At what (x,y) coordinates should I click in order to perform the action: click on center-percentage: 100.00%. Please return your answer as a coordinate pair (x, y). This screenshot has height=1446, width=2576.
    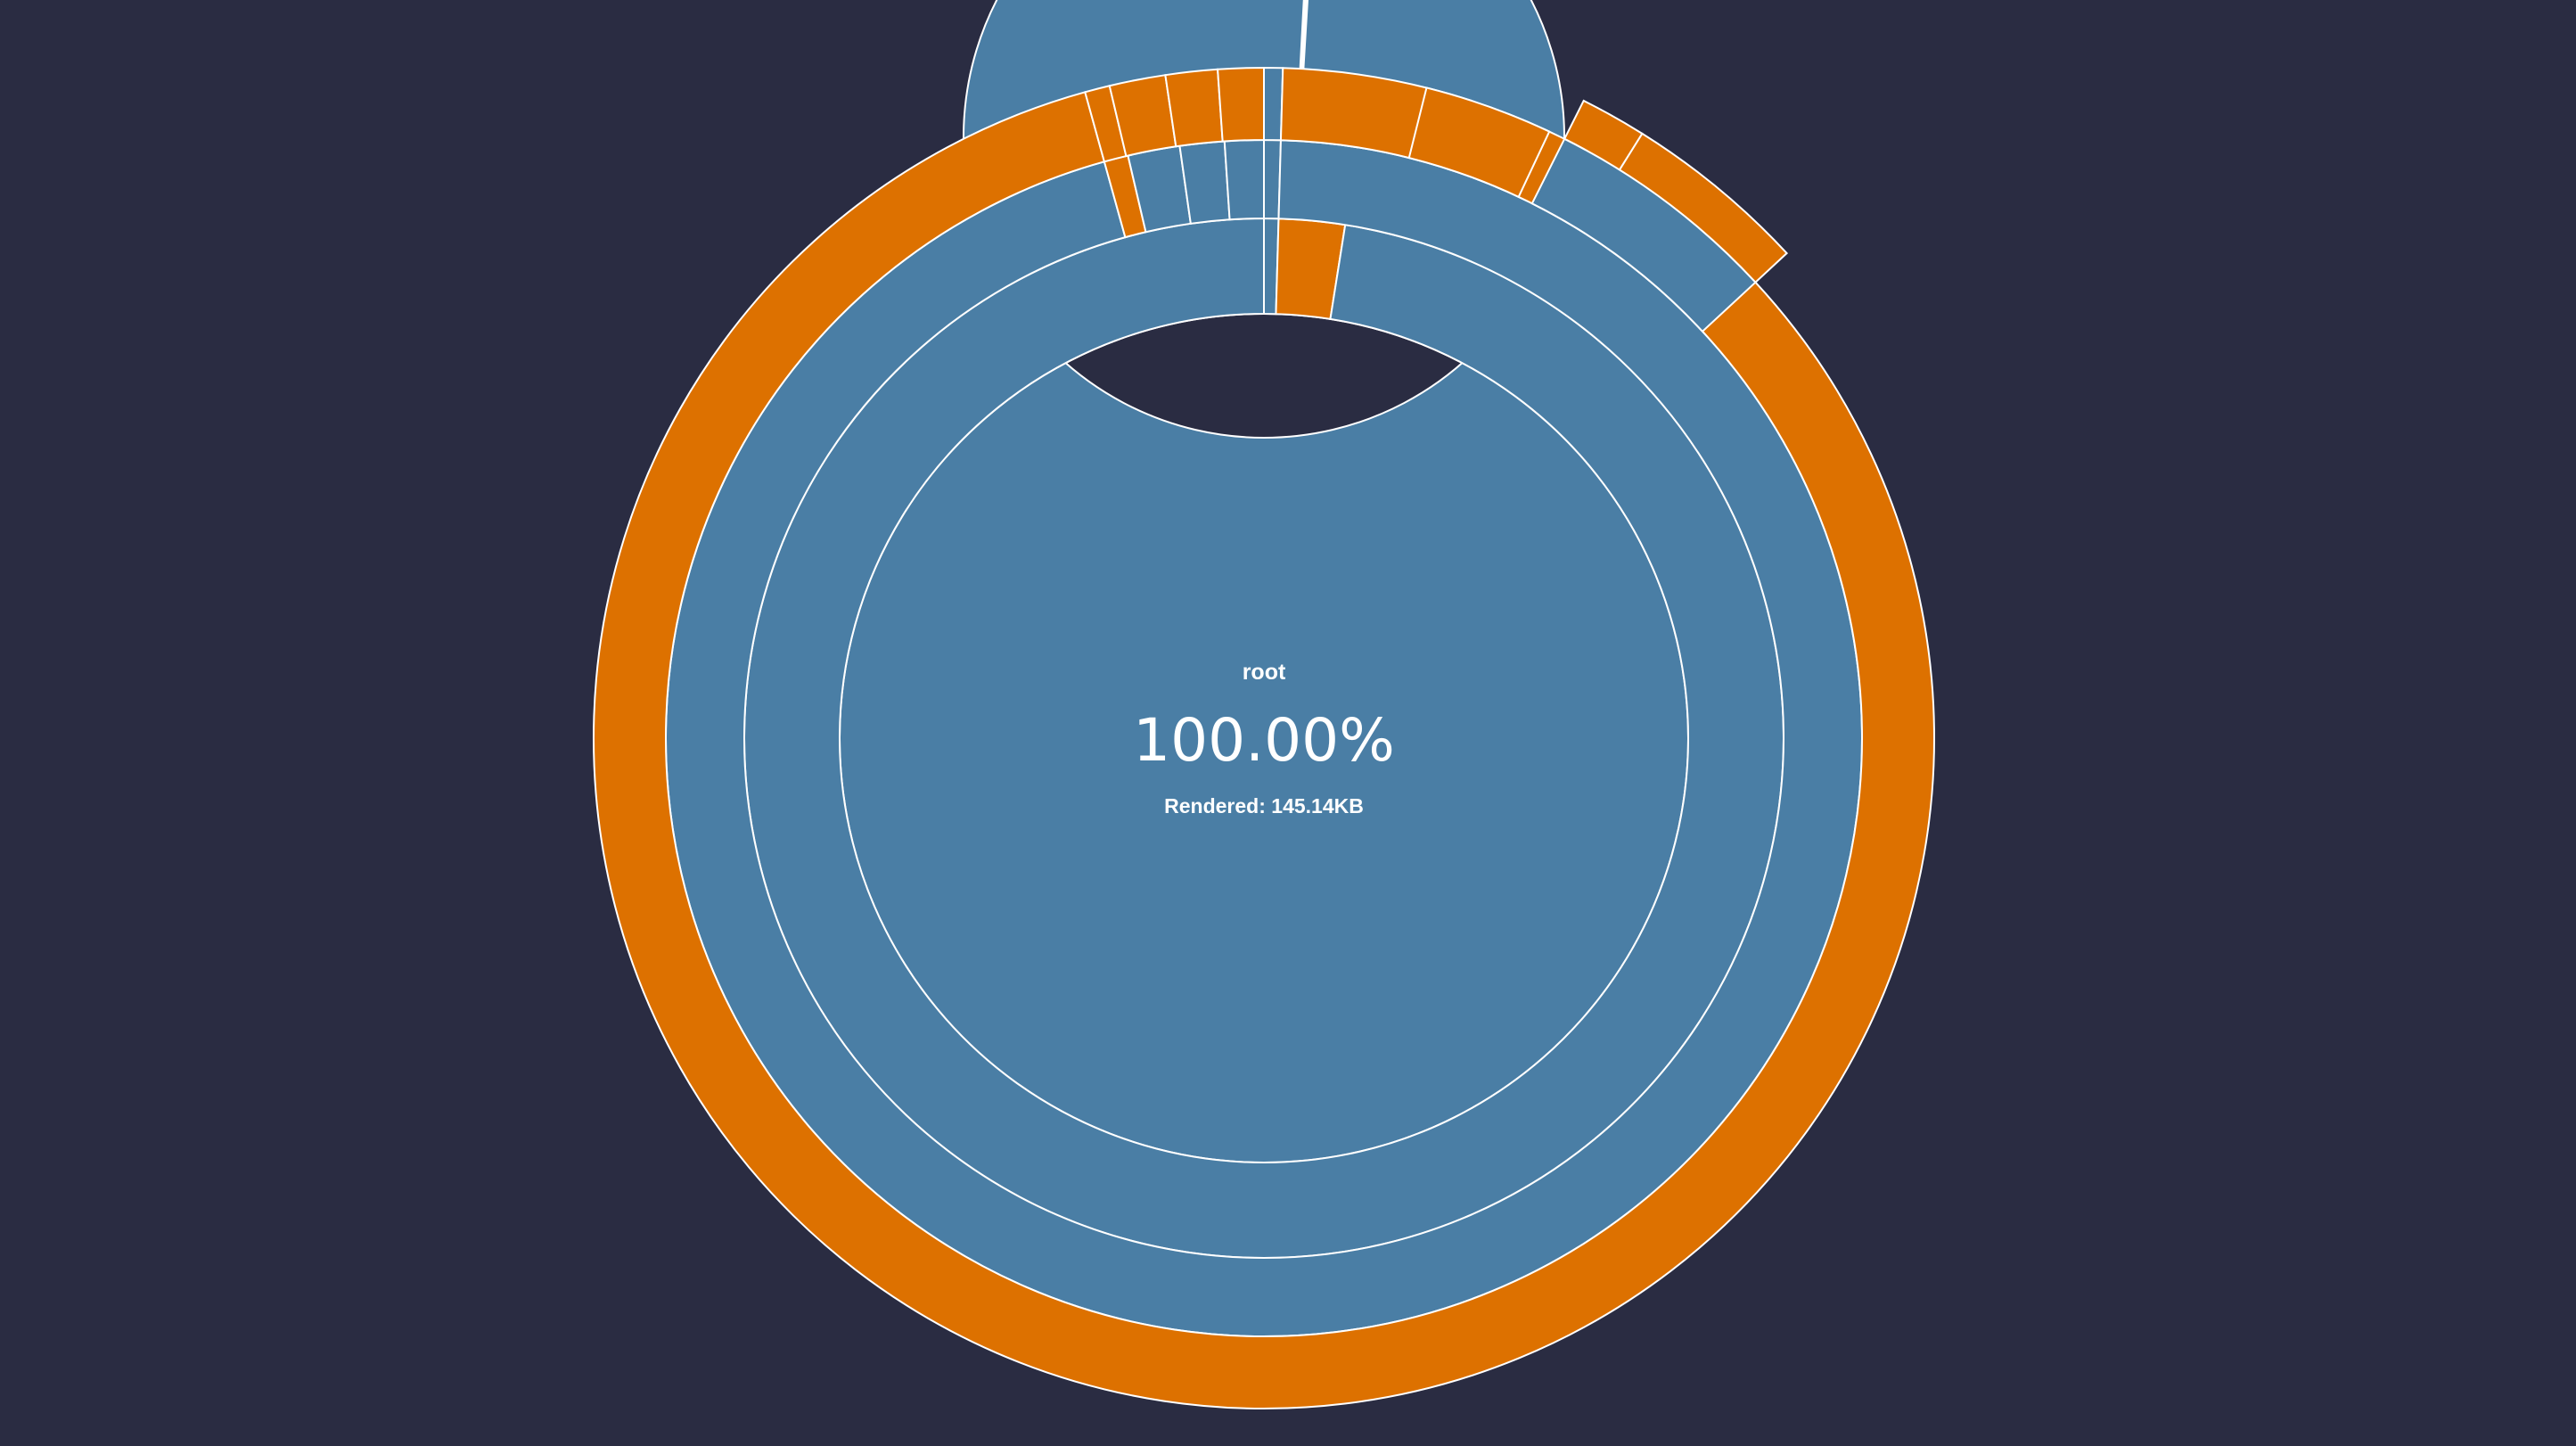
    Looking at the image, I should click on (1264, 740).